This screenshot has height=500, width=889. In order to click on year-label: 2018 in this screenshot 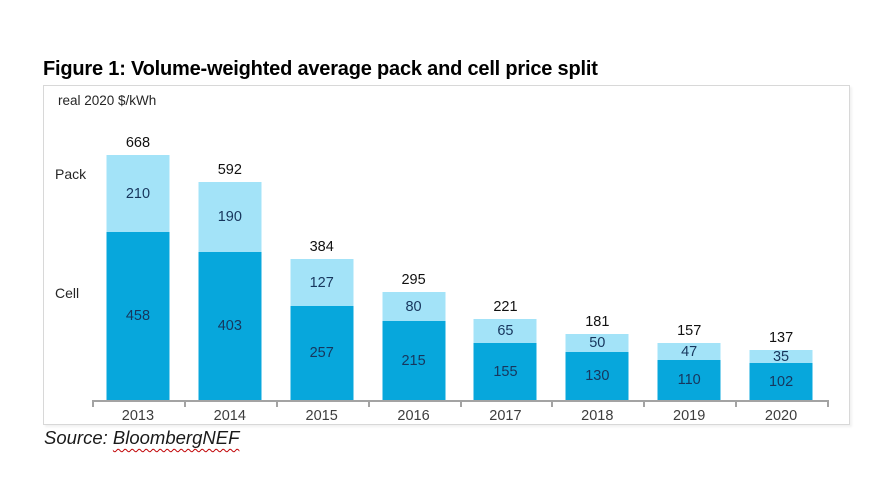, I will do `click(597, 416)`.